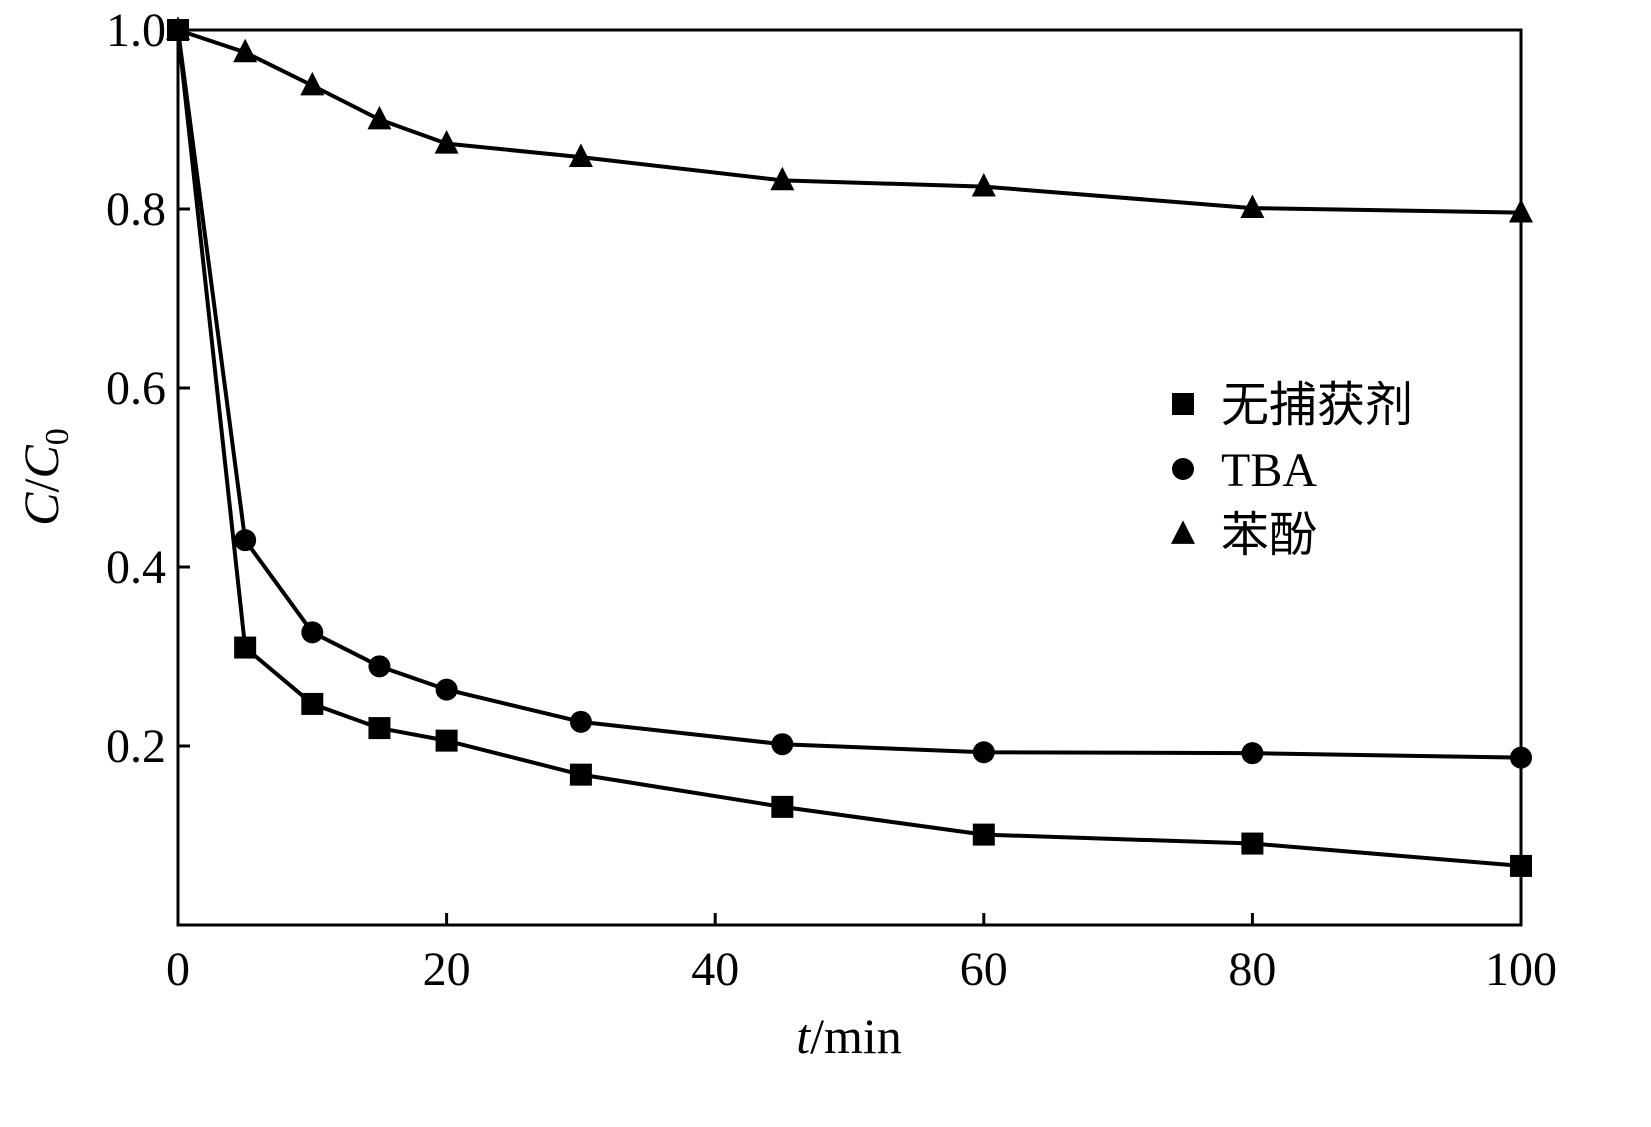  I want to click on x-axis-unit: /min, so click(856, 1036).